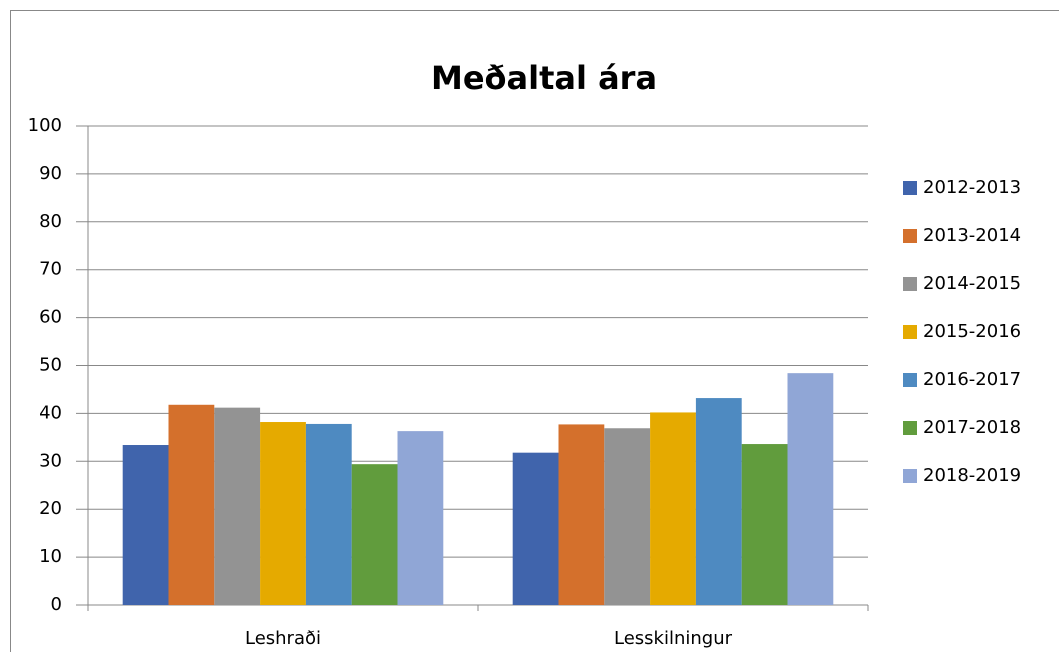  What do you see at coordinates (972, 475) in the screenshot?
I see `legend-label: 2018-2019` at bounding box center [972, 475].